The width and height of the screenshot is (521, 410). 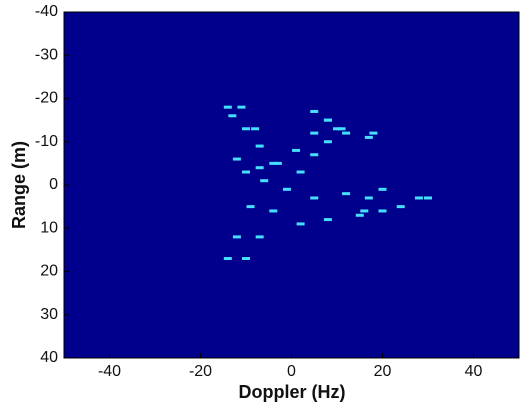 What do you see at coordinates (49, 271) in the screenshot?
I see `y-tick-label: 20` at bounding box center [49, 271].